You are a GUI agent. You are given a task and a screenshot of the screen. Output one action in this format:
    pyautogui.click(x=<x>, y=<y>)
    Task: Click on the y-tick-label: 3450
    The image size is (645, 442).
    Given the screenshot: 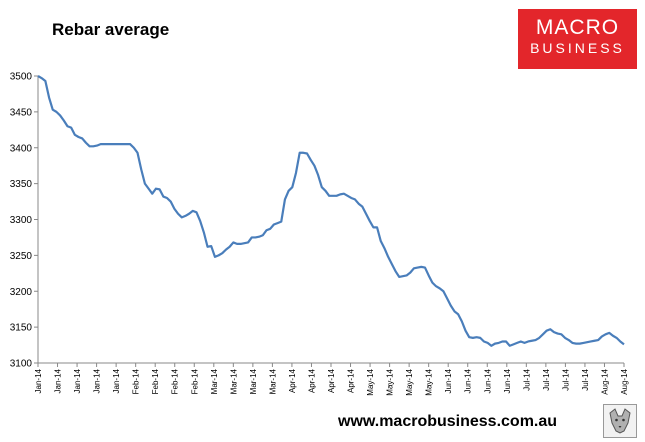 What is the action you would take?
    pyautogui.click(x=21, y=112)
    